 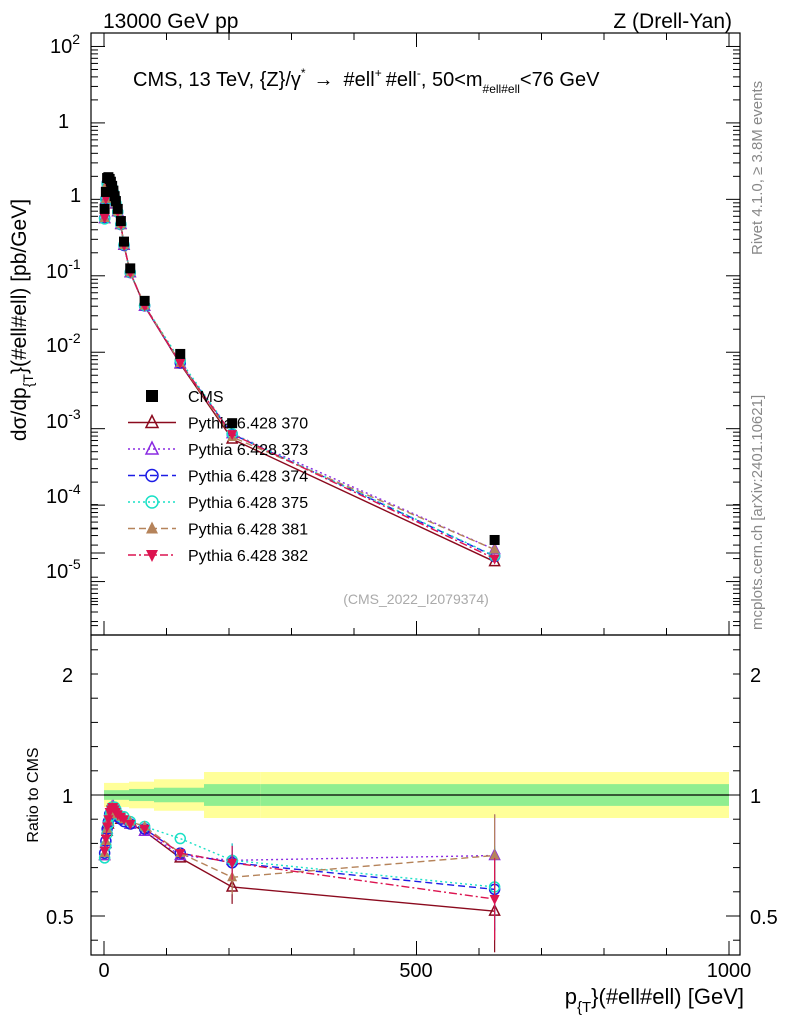 What do you see at coordinates (67, 797) in the screenshot?
I see `ratio-ytick-left-1: 1` at bounding box center [67, 797].